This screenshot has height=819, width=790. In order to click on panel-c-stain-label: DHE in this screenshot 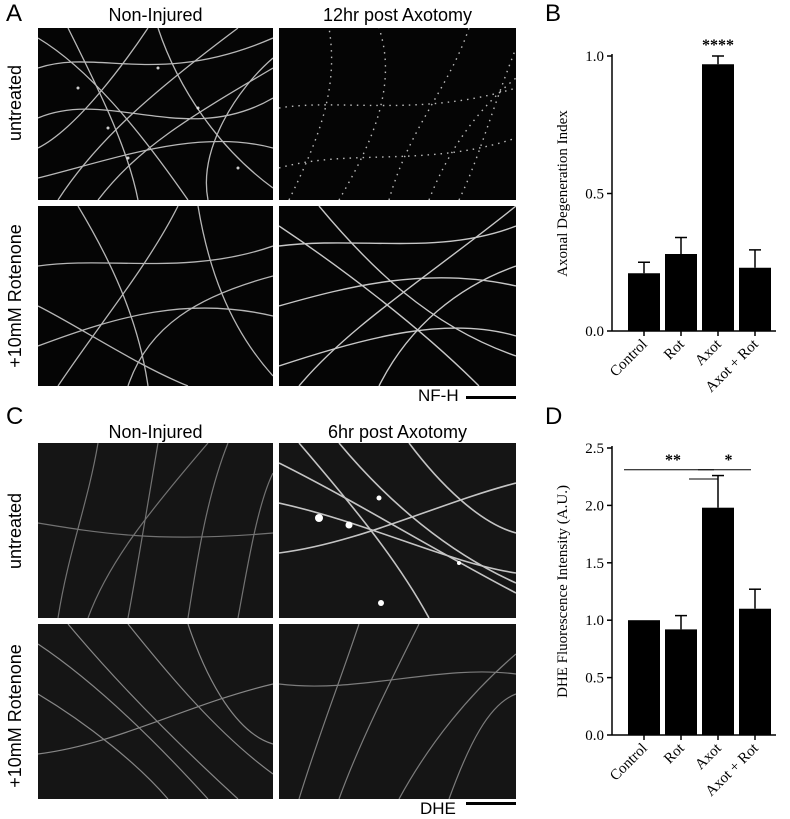, I will do `click(438, 808)`.